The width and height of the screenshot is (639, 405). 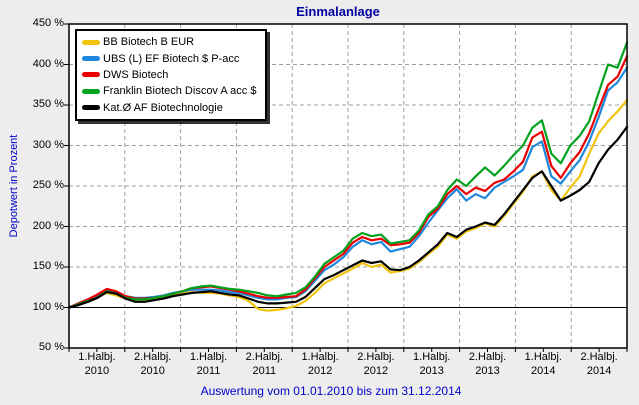 I want to click on legend-item: UBS (L) EF Biotech $ P-acc, so click(x=169, y=58).